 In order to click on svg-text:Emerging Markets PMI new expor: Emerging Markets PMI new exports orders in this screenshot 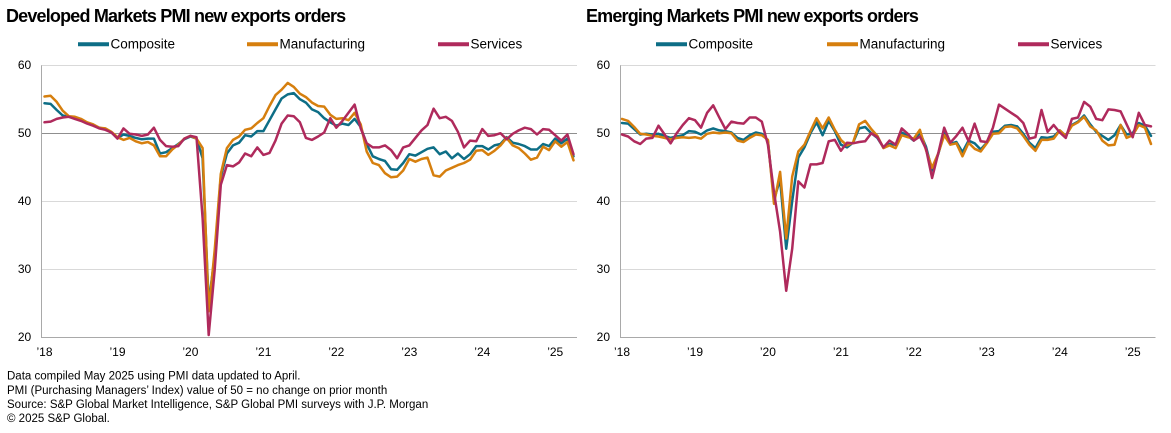, I will do `click(752, 16)`.